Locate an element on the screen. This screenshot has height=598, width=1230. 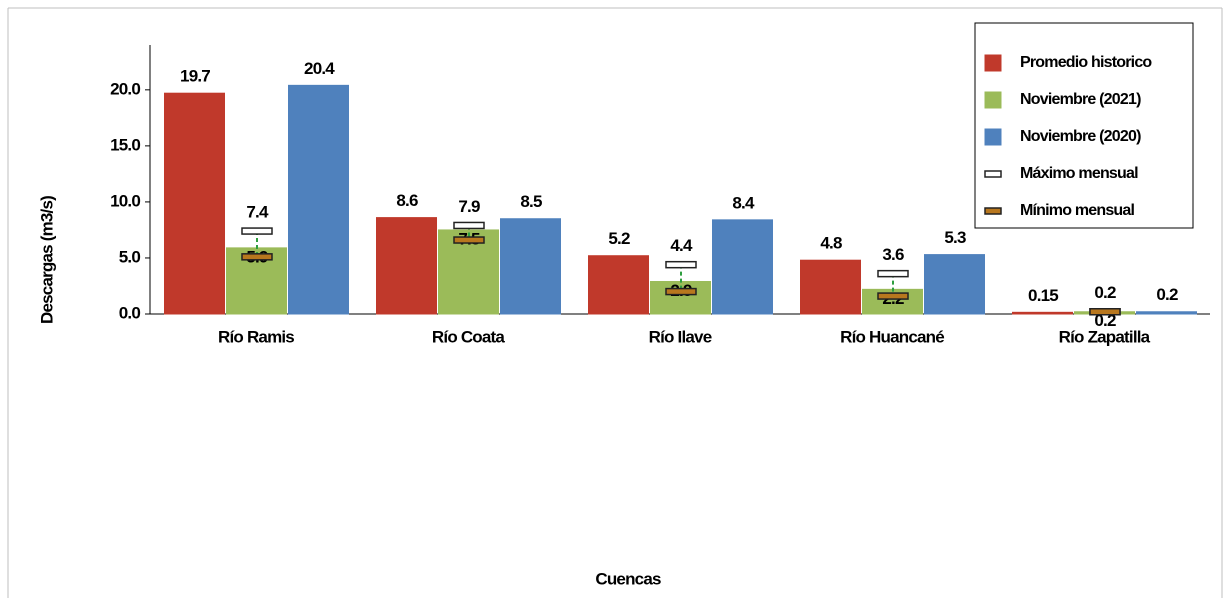
x-tick-label: Río Ilave is located at coordinates (680, 336).